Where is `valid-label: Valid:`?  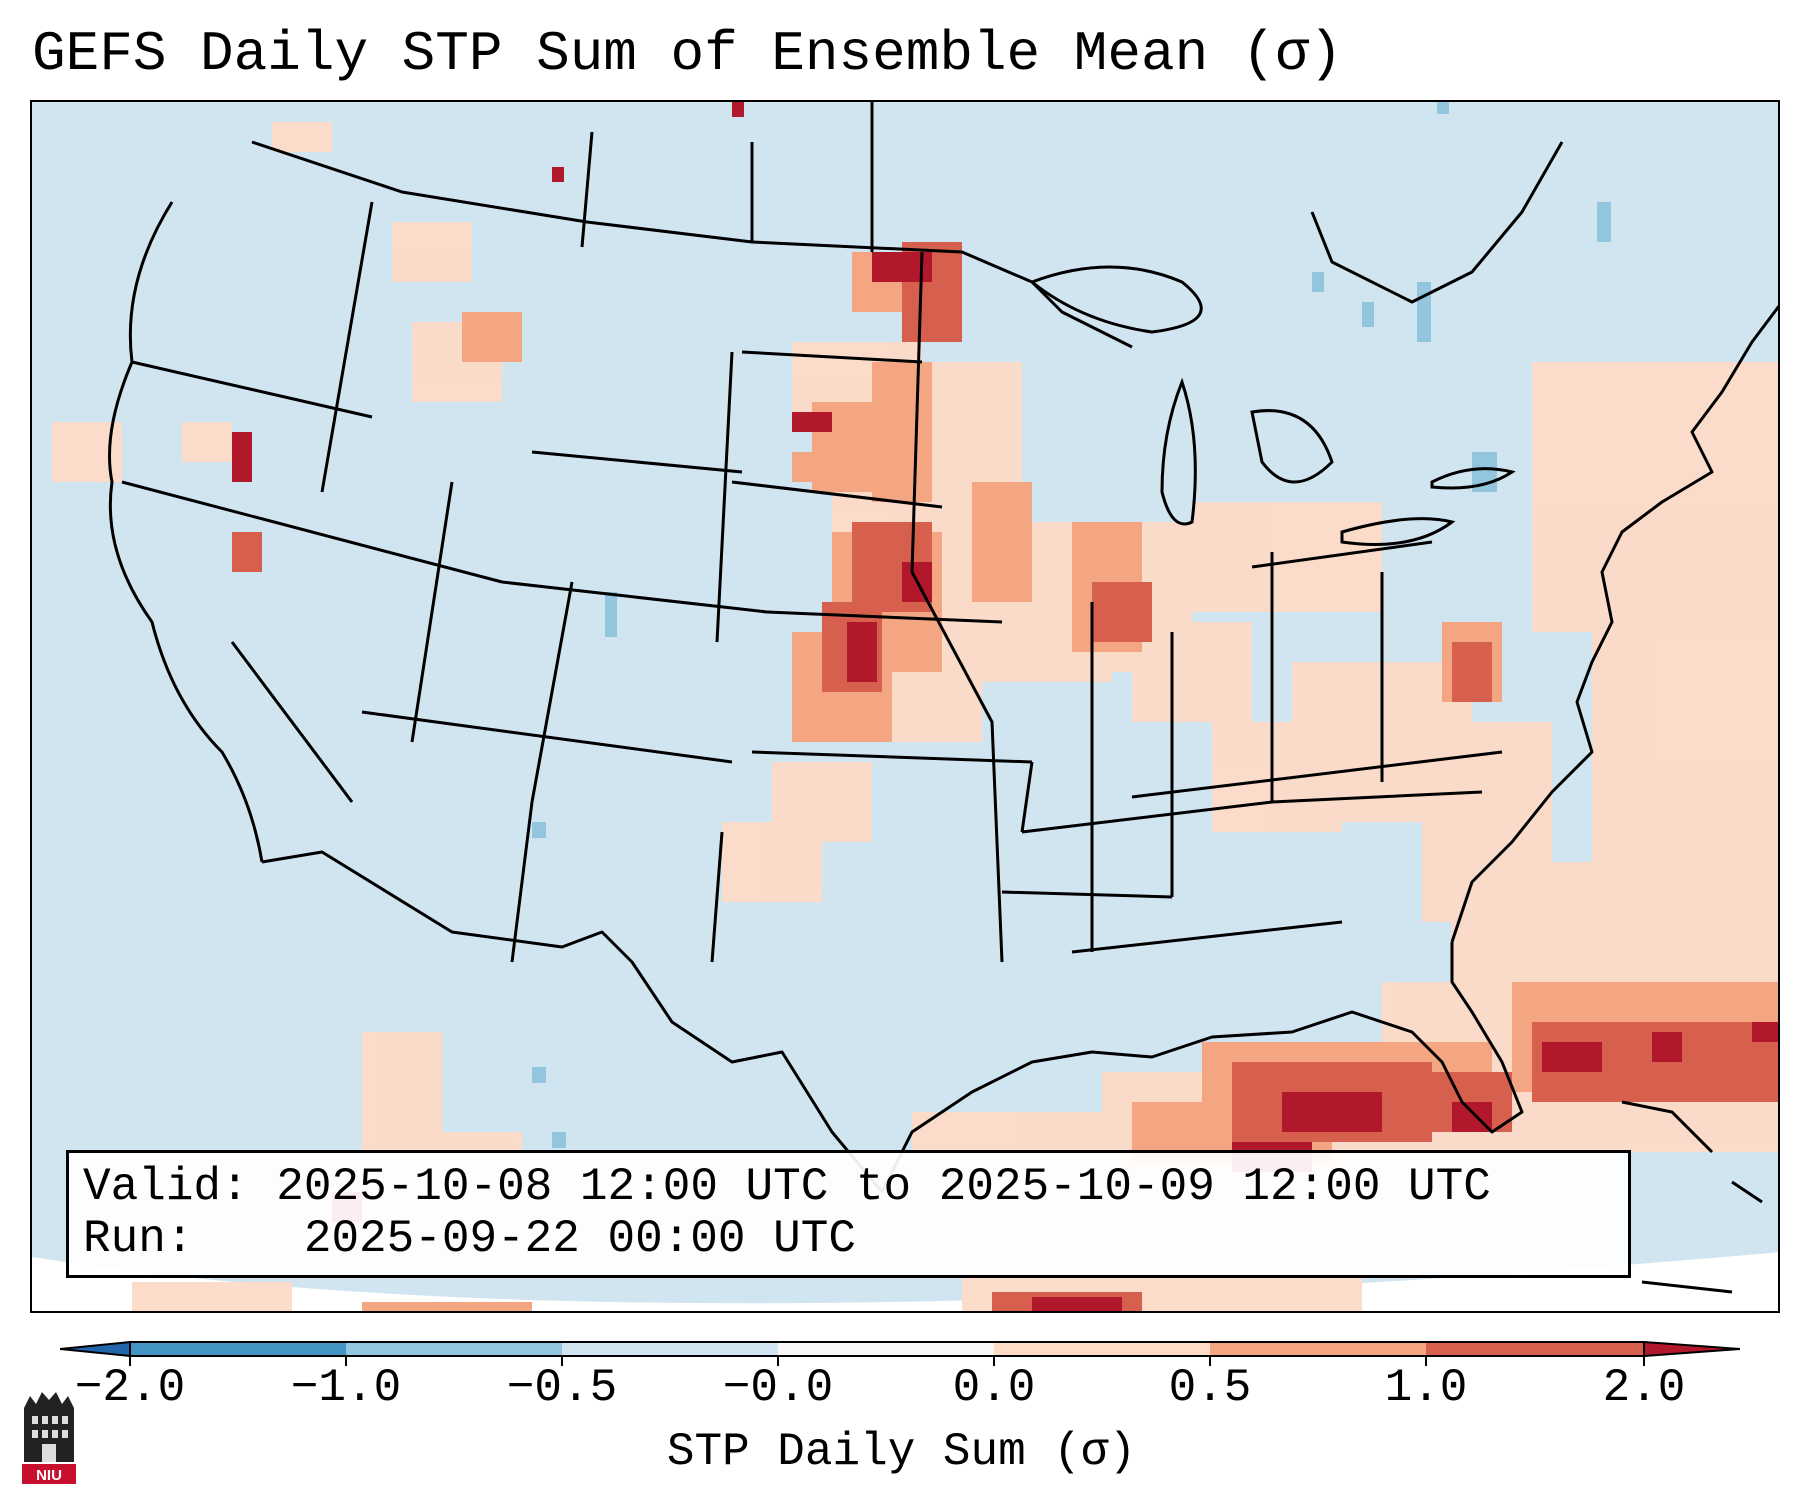 valid-label: Valid: is located at coordinates (166, 1187).